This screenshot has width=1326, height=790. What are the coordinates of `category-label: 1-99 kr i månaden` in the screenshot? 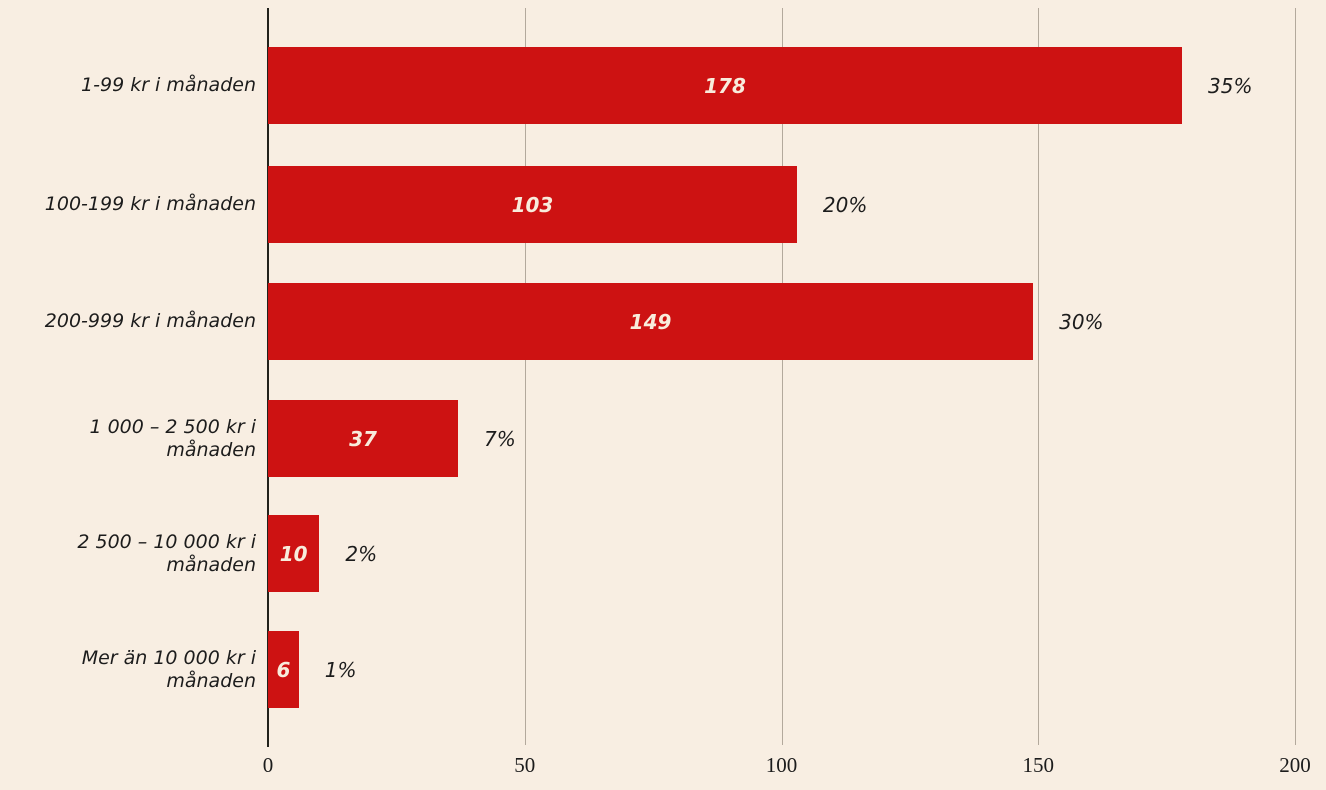 It's located at (168, 85).